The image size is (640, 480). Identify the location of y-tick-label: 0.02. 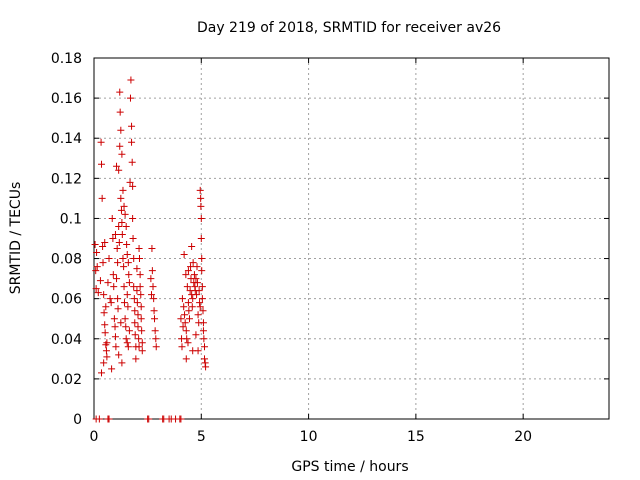
(66, 380).